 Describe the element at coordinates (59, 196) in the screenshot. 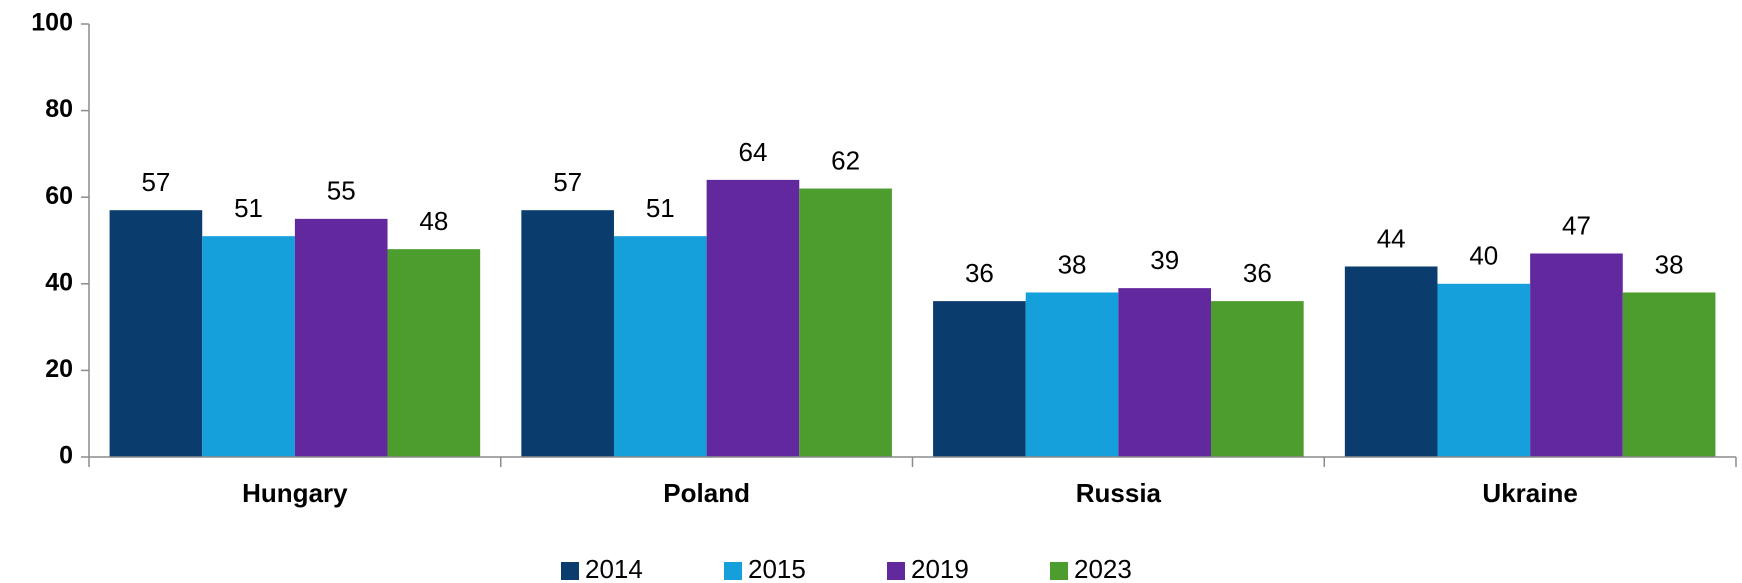

I see `y-tick-label: 60` at that location.